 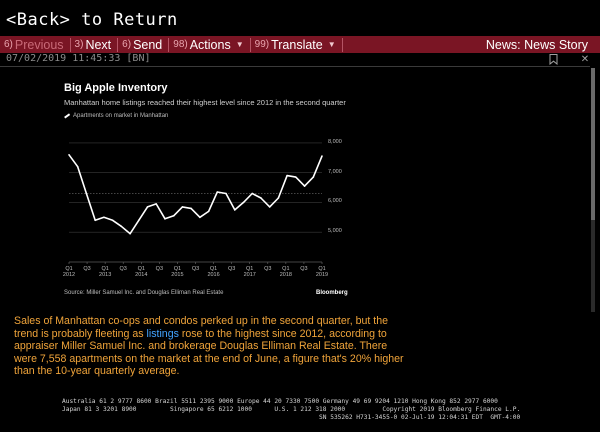 What do you see at coordinates (335, 141) in the screenshot?
I see `y-tick-label: 8,000` at bounding box center [335, 141].